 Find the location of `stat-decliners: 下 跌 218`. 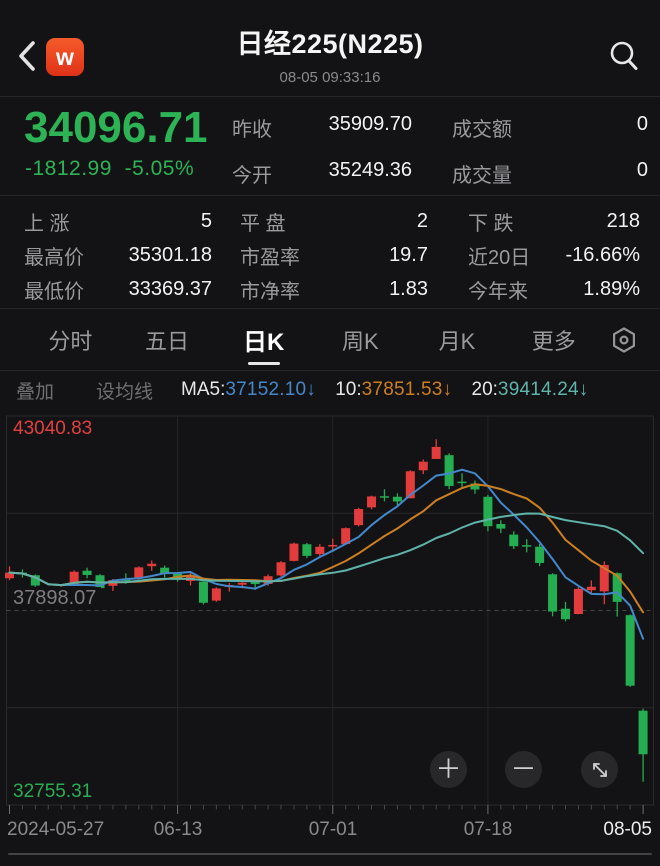

stat-decliners: 下 跌 218 is located at coordinates (534, 221).